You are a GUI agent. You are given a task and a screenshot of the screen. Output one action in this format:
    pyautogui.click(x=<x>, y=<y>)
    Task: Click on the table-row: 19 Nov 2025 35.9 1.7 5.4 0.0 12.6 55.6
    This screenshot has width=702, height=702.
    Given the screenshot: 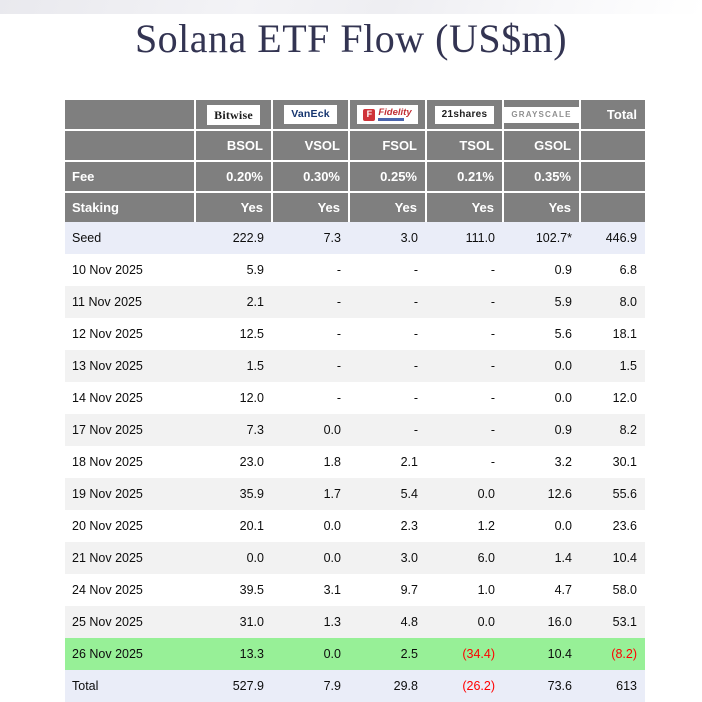 What is the action you would take?
    pyautogui.click(x=355, y=494)
    